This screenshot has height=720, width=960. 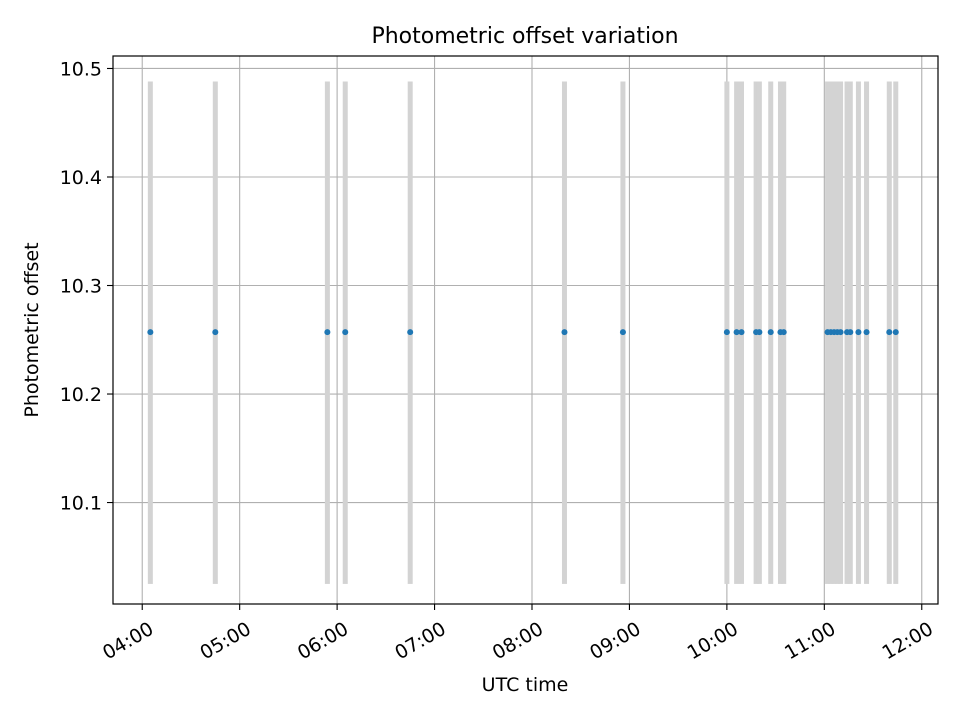 What do you see at coordinates (523, 332) in the screenshot?
I see `data-points` at bounding box center [523, 332].